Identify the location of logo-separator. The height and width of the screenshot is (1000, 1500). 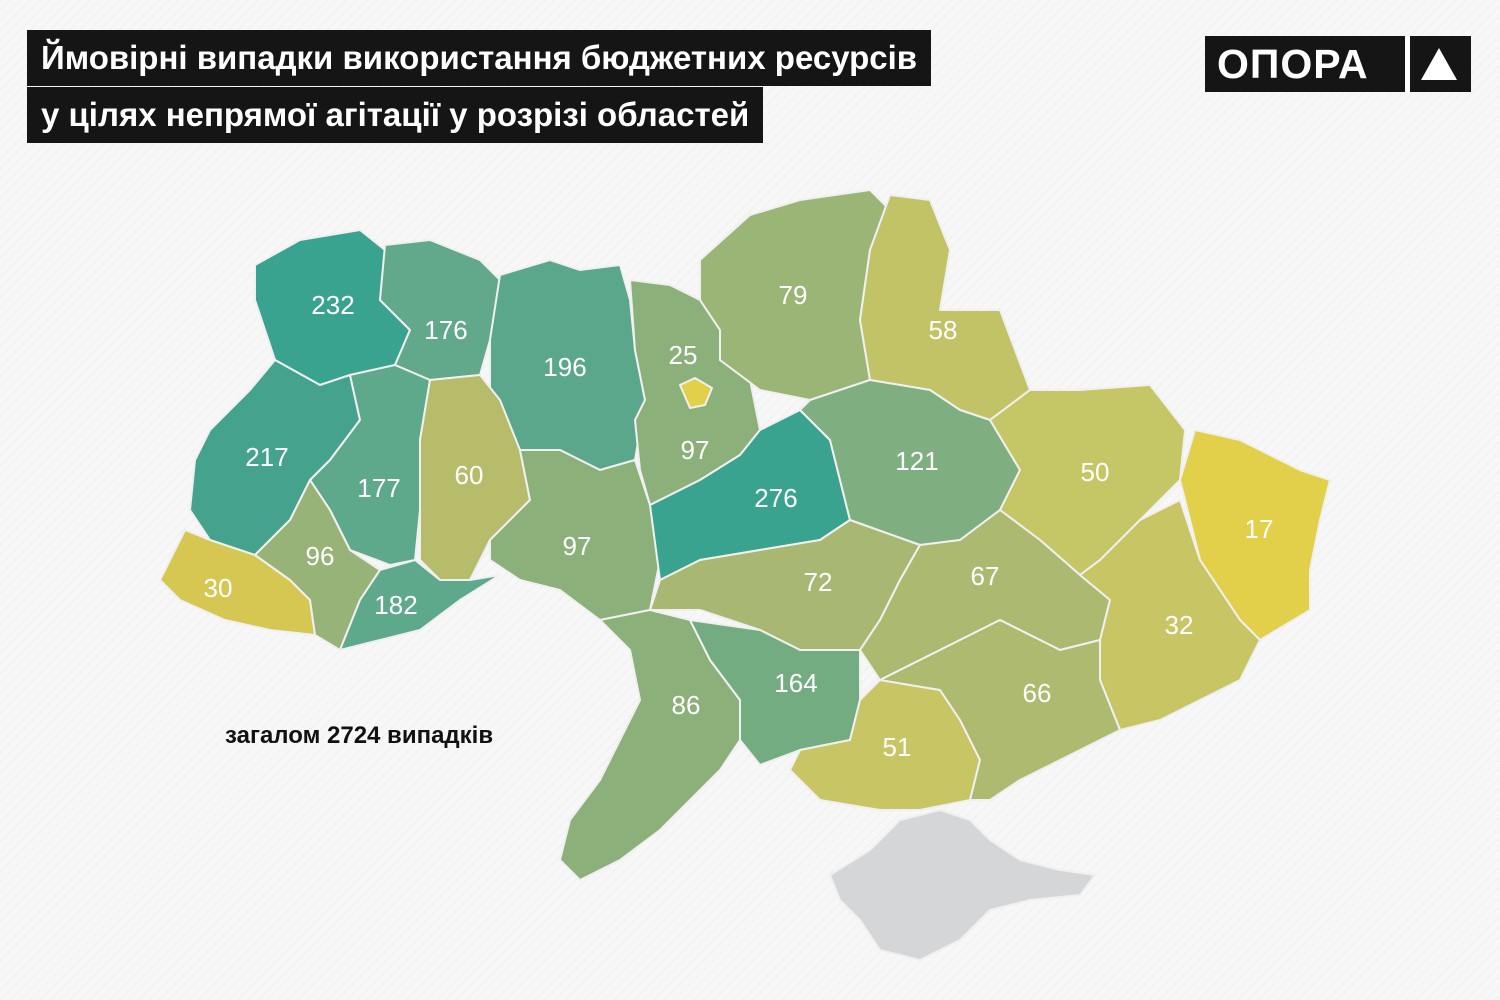
(1407, 64).